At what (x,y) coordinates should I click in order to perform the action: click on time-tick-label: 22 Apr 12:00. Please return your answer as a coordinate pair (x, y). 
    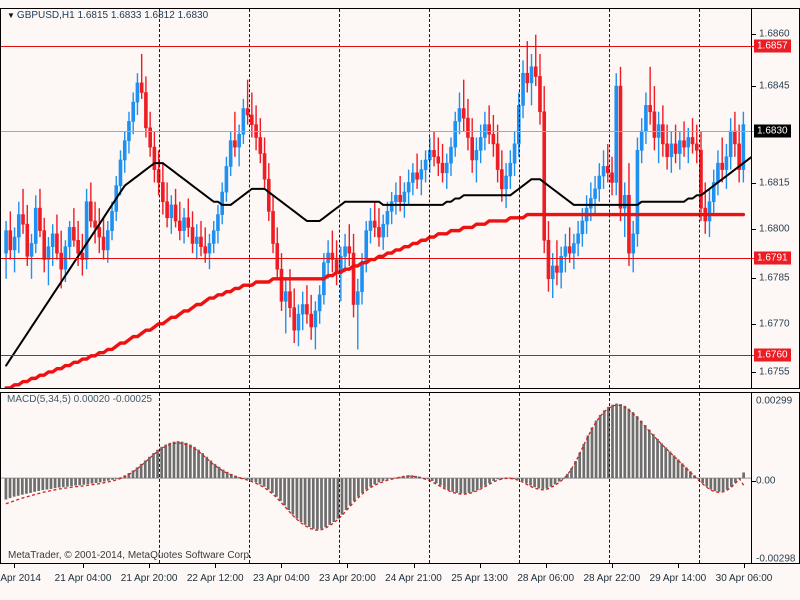
    Looking at the image, I should click on (215, 578).